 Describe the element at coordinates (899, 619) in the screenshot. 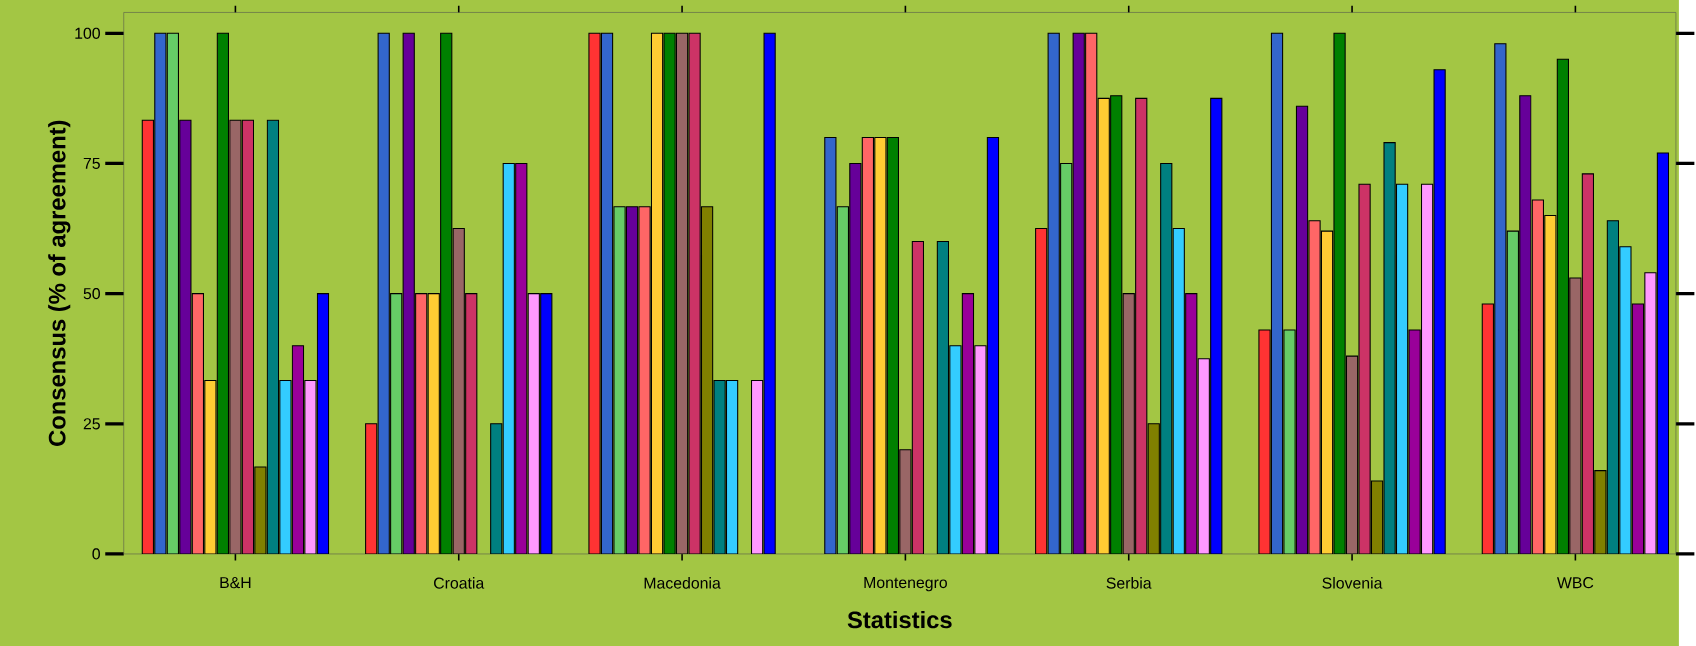

I see `x-axis-title: Statistics` at that location.